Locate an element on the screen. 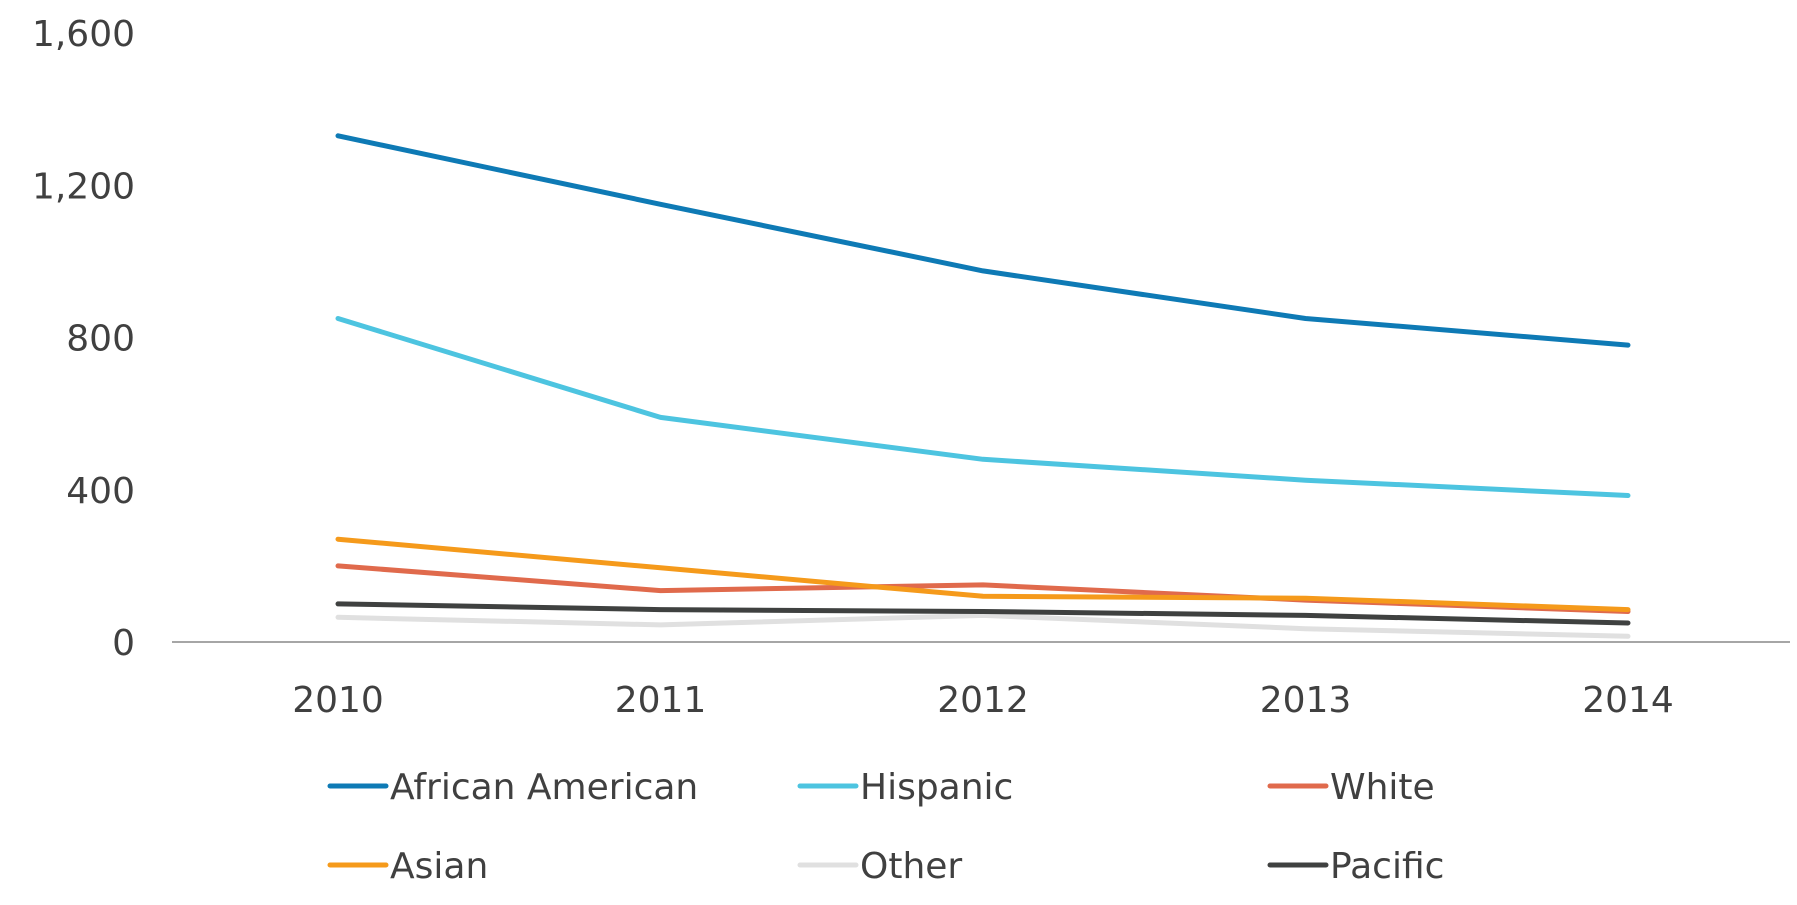 The height and width of the screenshot is (905, 1797). x-tick-label-2014: 2014 is located at coordinates (1628, 700).